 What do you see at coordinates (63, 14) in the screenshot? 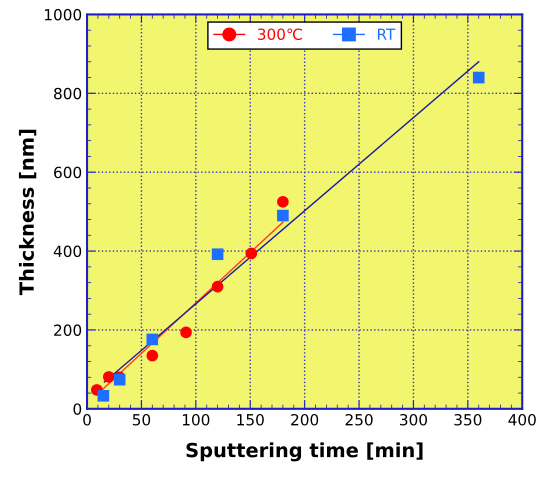
I see `y-tick-label: 1000` at bounding box center [63, 14].